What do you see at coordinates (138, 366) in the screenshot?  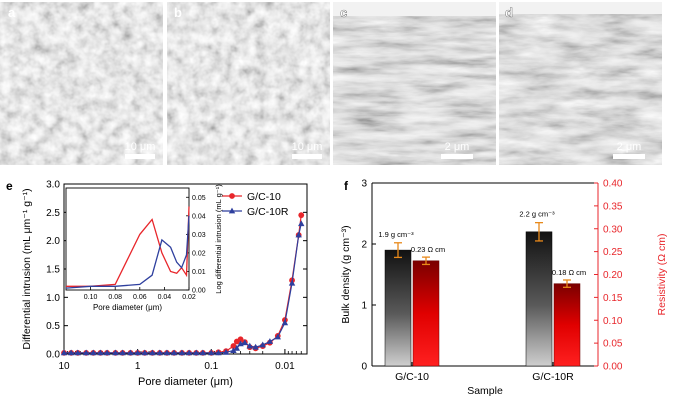 I see `x-tick-label: 1` at bounding box center [138, 366].